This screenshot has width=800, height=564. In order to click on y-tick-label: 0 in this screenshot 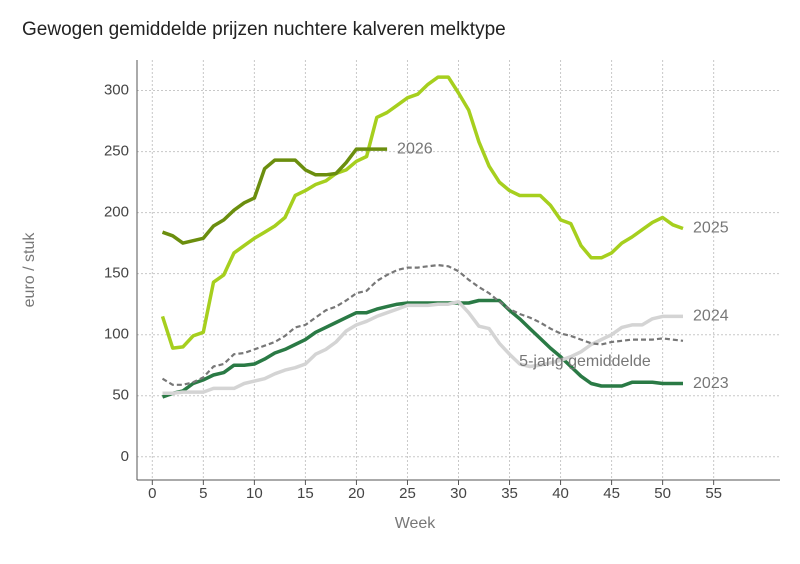, I will do `click(125, 456)`.